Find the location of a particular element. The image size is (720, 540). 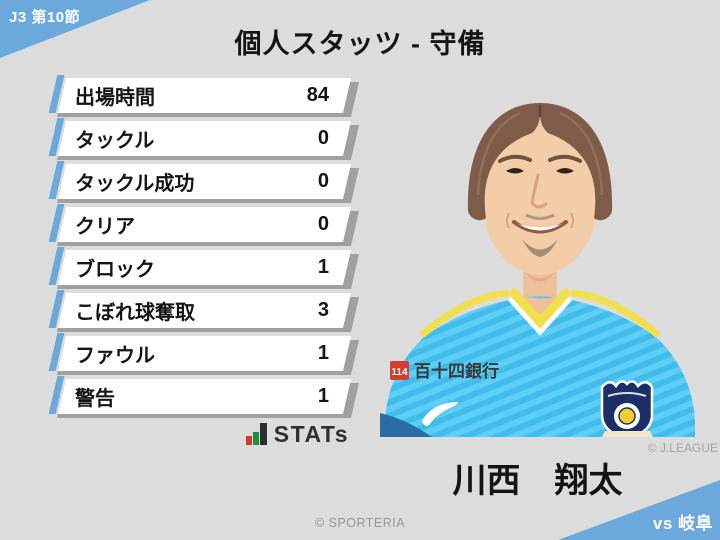

stat-label: タックル is located at coordinates (115, 141).